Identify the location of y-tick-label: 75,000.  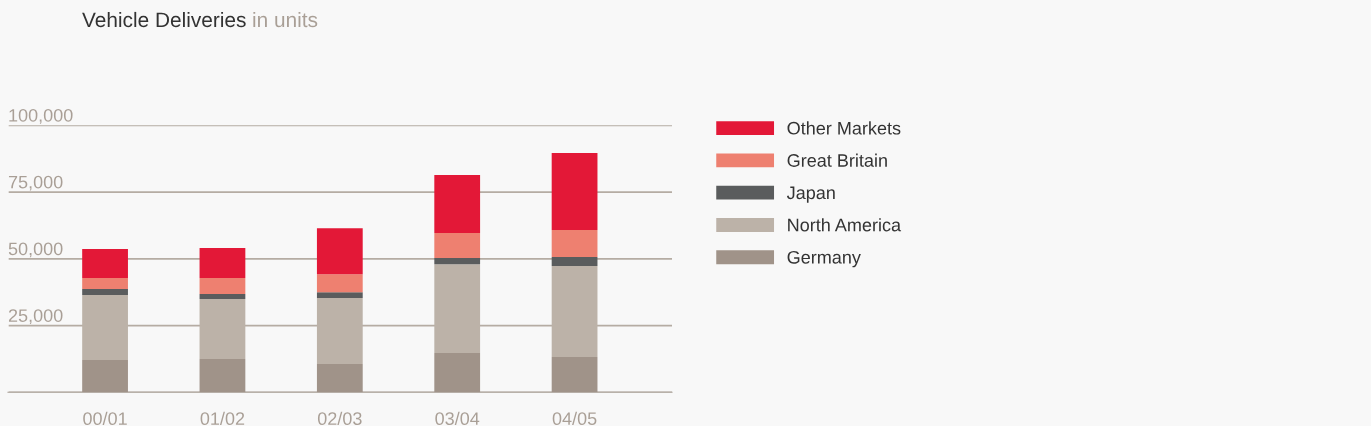
(35, 183).